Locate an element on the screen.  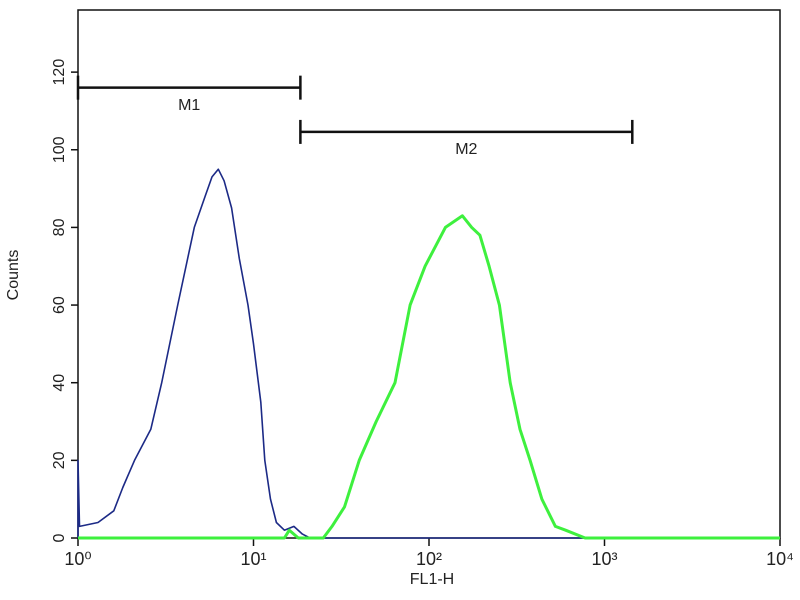
marker-label: M1 is located at coordinates (189, 105).